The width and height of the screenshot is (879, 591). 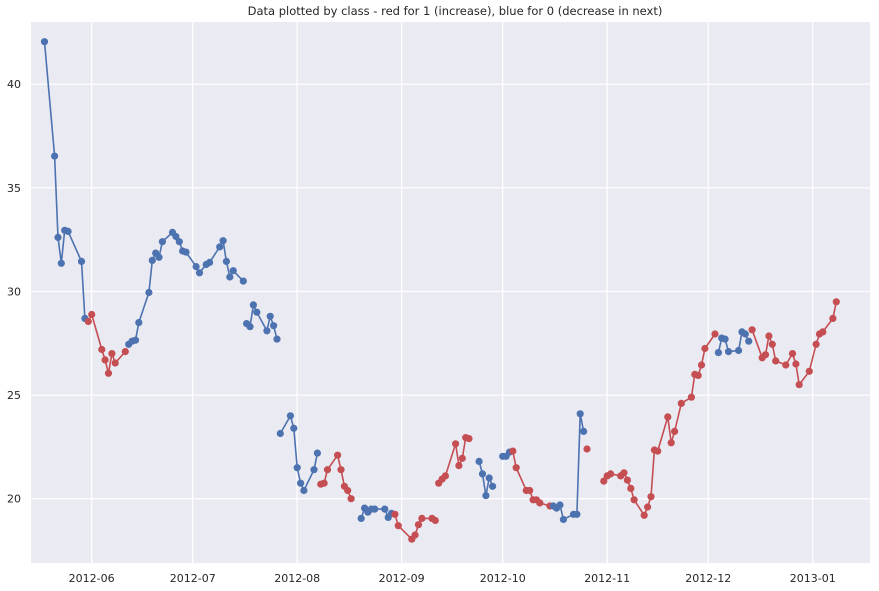 I want to click on y-tick-label: 35, so click(x=14, y=188).